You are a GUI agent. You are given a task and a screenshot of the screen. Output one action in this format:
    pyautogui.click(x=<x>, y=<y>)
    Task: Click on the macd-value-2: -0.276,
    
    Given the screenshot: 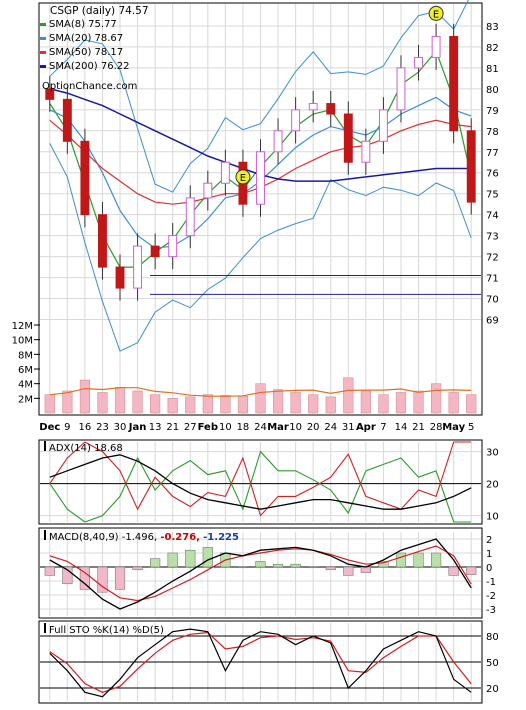 What is the action you would take?
    pyautogui.click(x=180, y=537)
    